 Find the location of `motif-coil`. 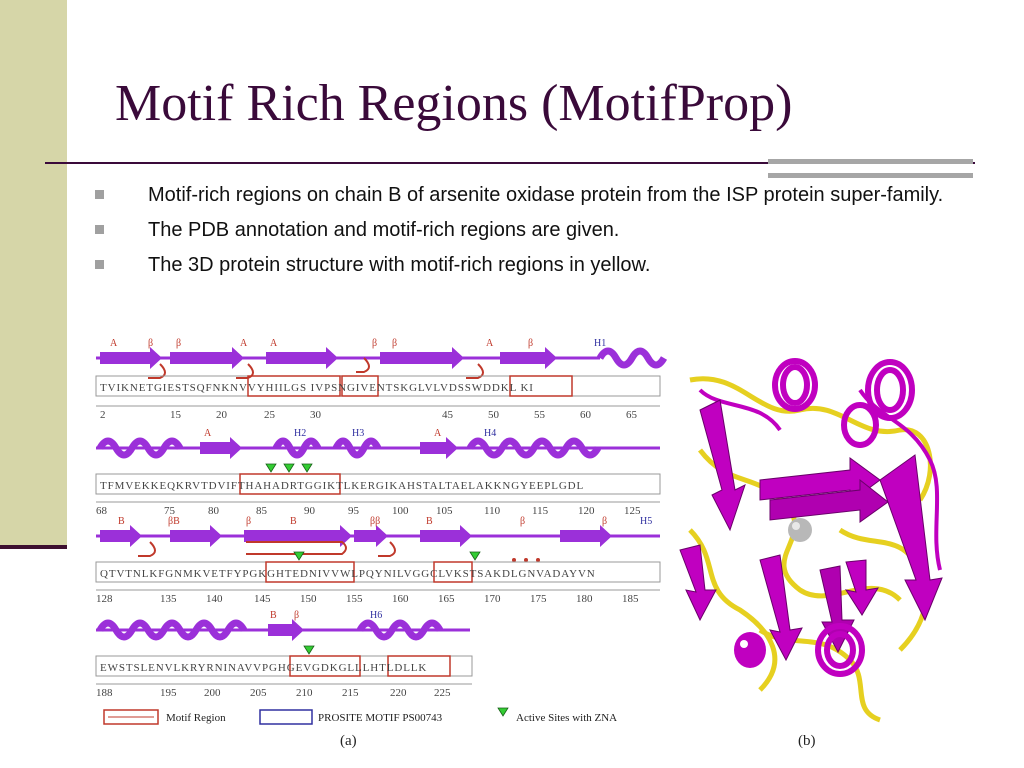

motif-coil is located at coordinates (733, 610).